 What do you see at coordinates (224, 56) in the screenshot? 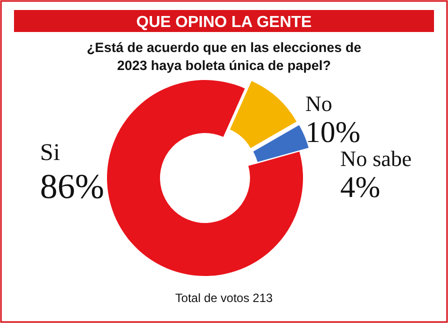
I see `chart-subtitle: ¿Está de acuerdo que en las elecciones de 2023 haya boleta única de papel?` at bounding box center [224, 56].